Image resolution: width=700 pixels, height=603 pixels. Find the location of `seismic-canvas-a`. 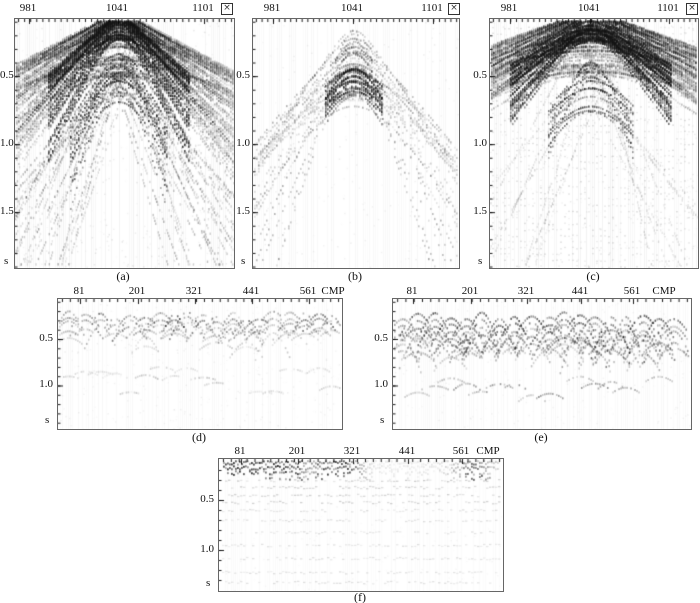

seismic-canvas-a is located at coordinates (124, 143).